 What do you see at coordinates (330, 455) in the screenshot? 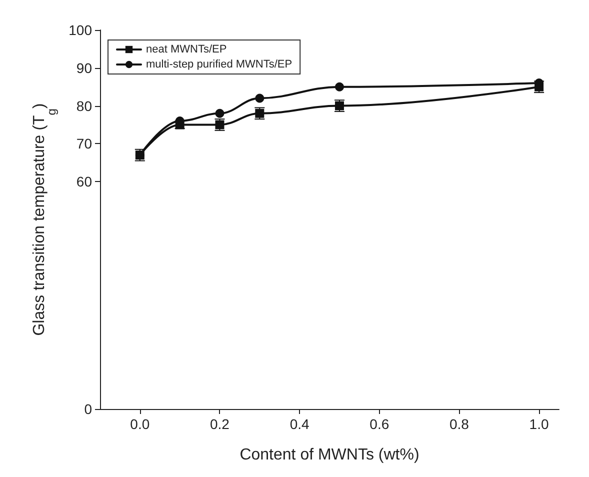
I see `x-axis-title: Content of MWNTs (wt%)` at bounding box center [330, 455].